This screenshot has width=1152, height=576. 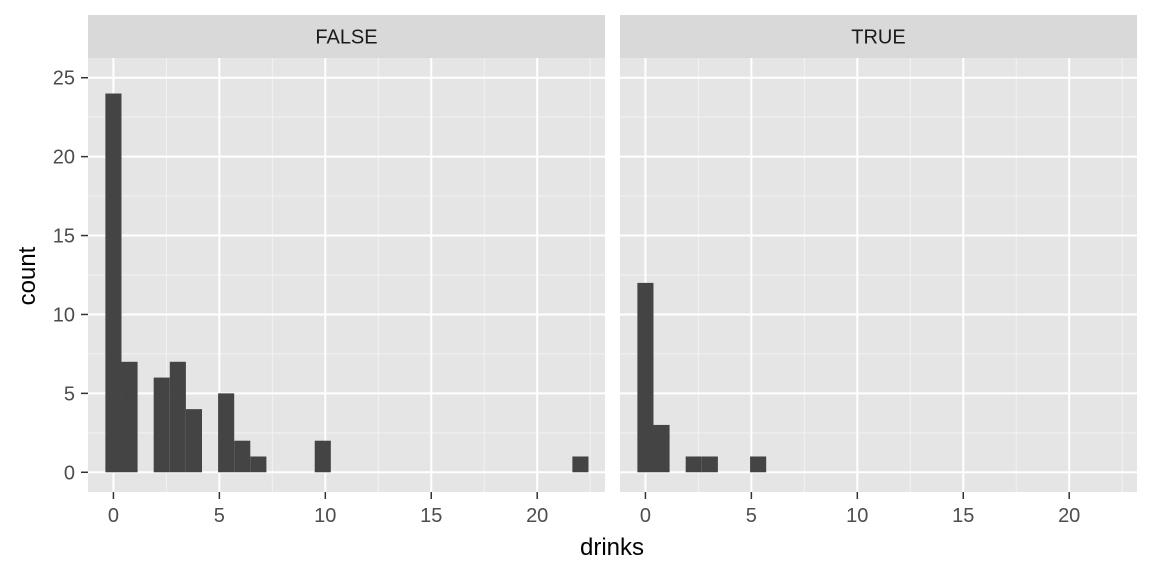 What do you see at coordinates (64, 237) in the screenshot?
I see `y-tick-label: 15` at bounding box center [64, 237].